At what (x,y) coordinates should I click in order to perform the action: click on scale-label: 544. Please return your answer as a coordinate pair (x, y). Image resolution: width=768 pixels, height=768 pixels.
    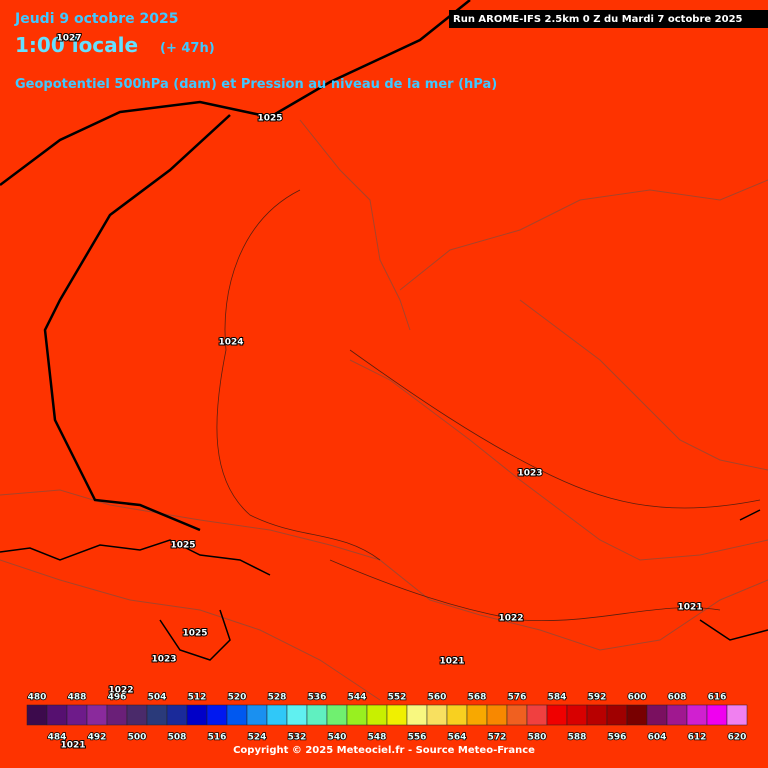
    Looking at the image, I should click on (357, 698).